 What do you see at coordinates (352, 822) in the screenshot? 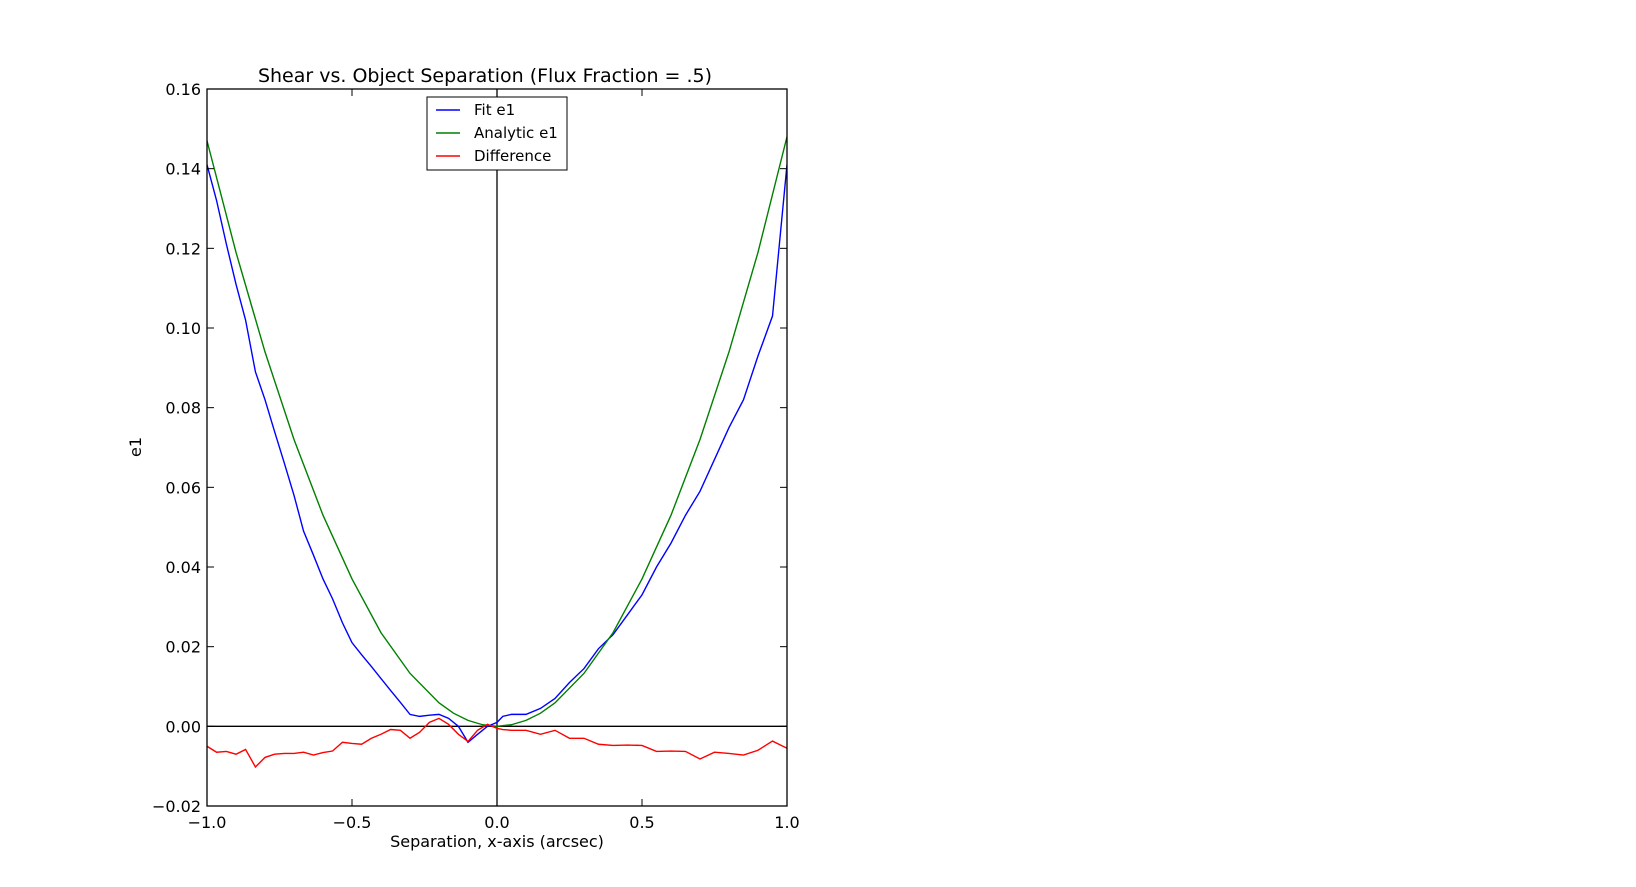
I see `x-tick-label: −0.5` at bounding box center [352, 822].